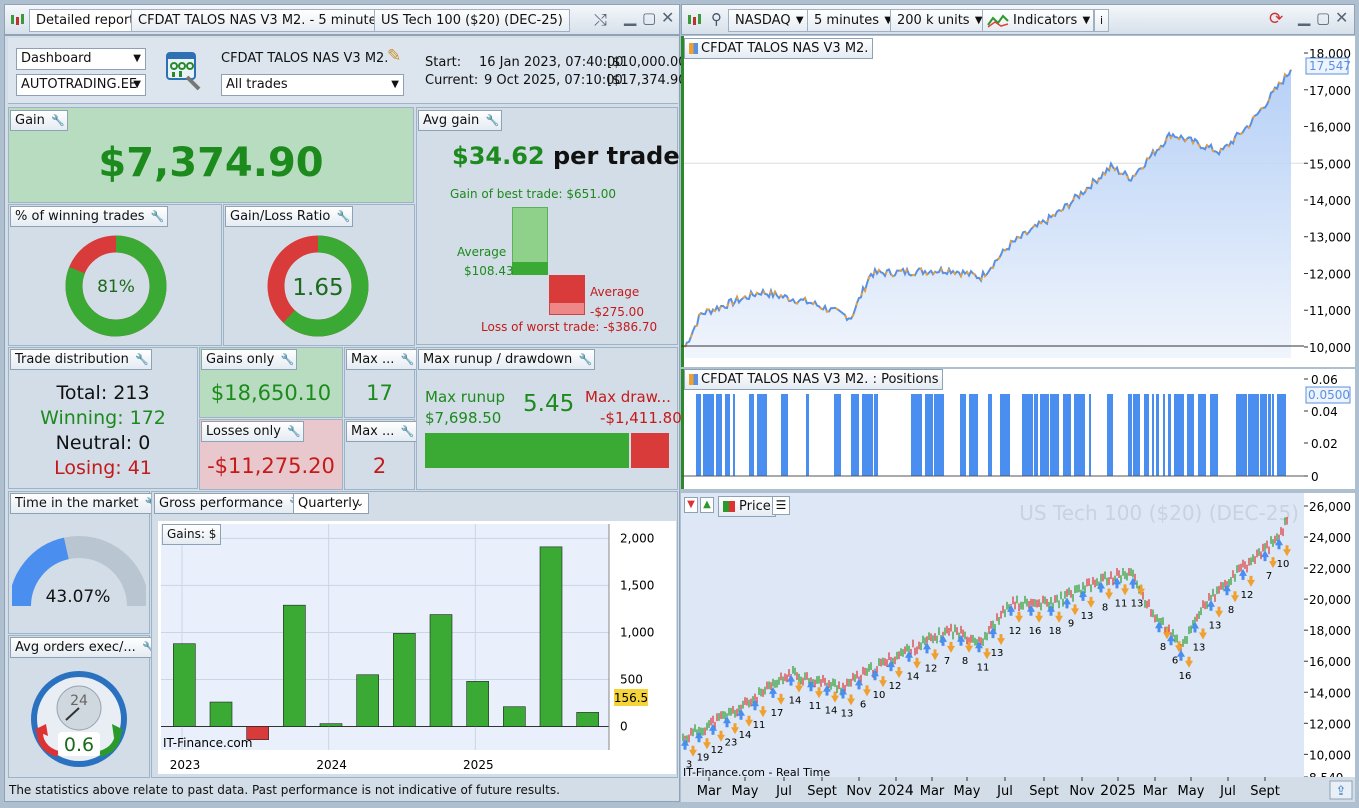 The image size is (1359, 808). I want to click on gross-label: Gross performance🔧, so click(230, 503).